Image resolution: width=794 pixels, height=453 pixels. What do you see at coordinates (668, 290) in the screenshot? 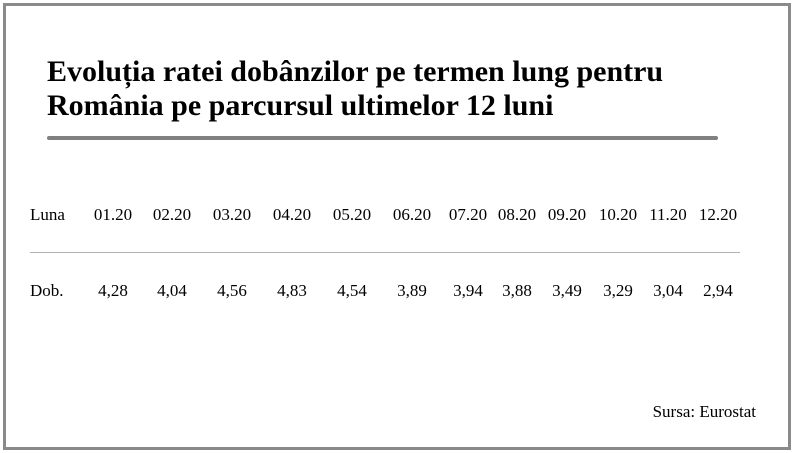
I see `rate: 3,04` at bounding box center [668, 290].